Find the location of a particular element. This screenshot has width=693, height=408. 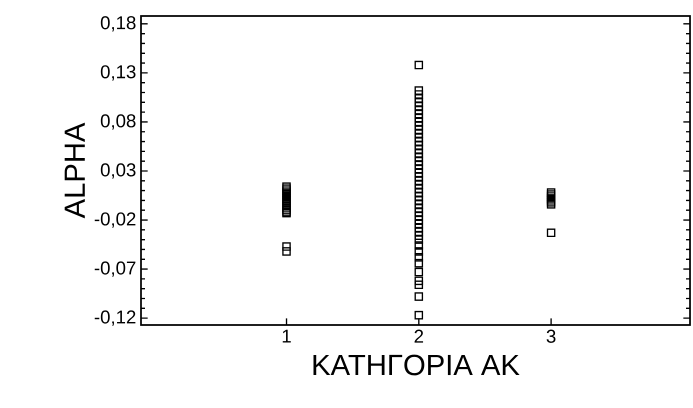

x-tick-label: 2 is located at coordinates (419, 336).